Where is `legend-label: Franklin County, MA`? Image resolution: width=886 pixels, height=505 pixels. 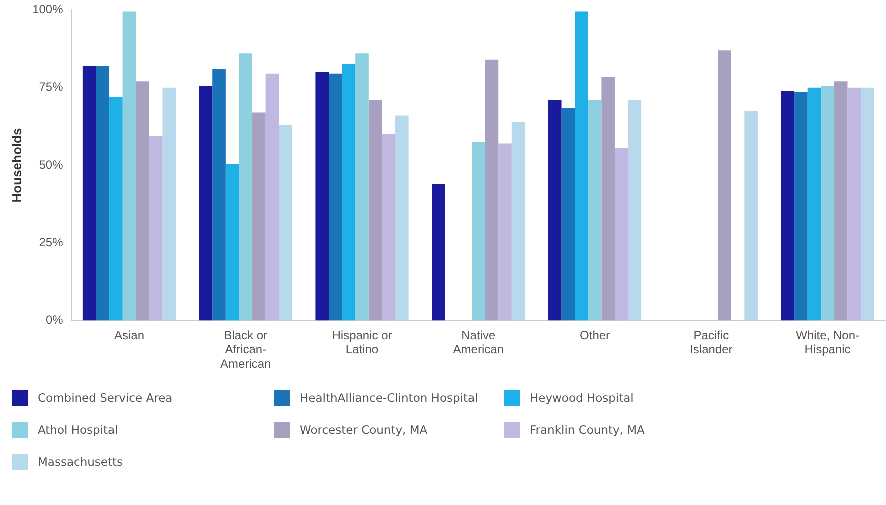 legend-label: Franklin County, MA is located at coordinates (587, 430).